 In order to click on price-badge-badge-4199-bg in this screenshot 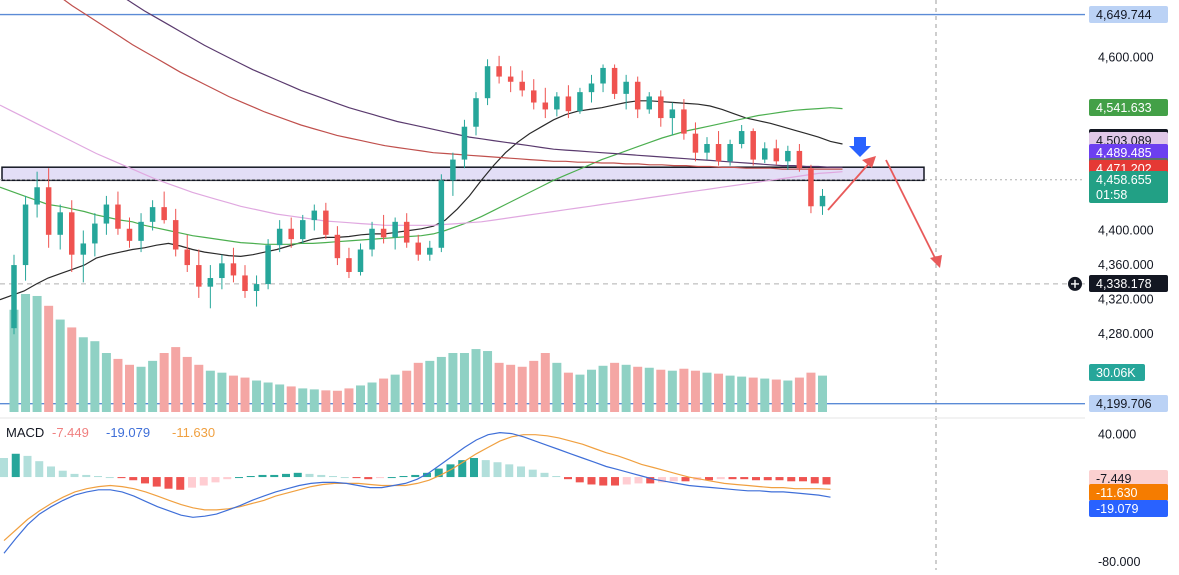, I will do `click(1128, 403)`.